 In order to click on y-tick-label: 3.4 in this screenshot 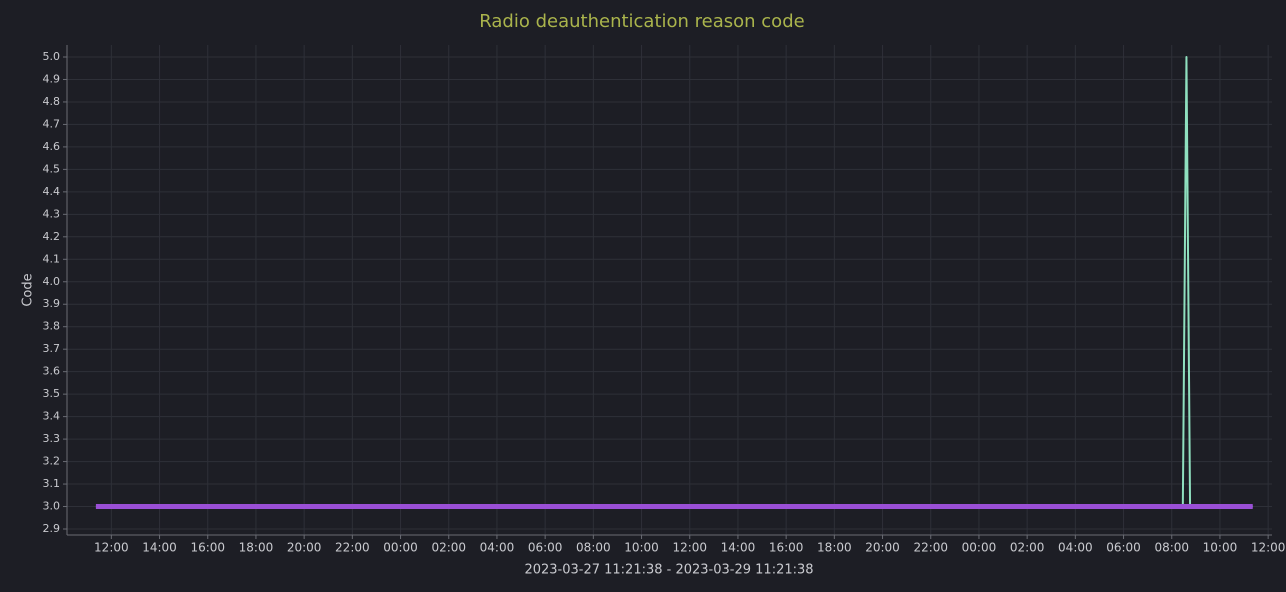, I will do `click(52, 416)`.